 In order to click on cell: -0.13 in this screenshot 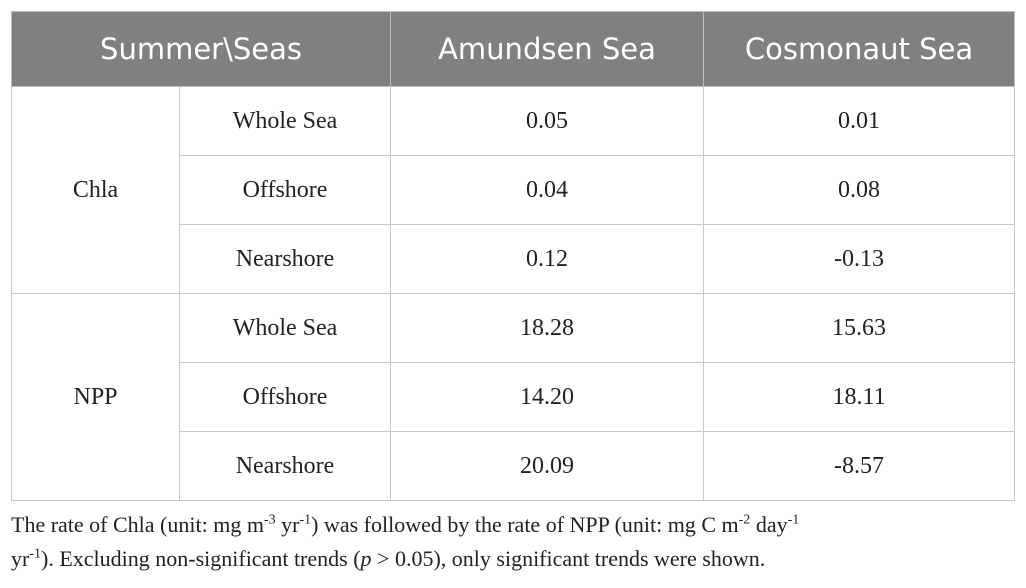, I will do `click(859, 259)`.